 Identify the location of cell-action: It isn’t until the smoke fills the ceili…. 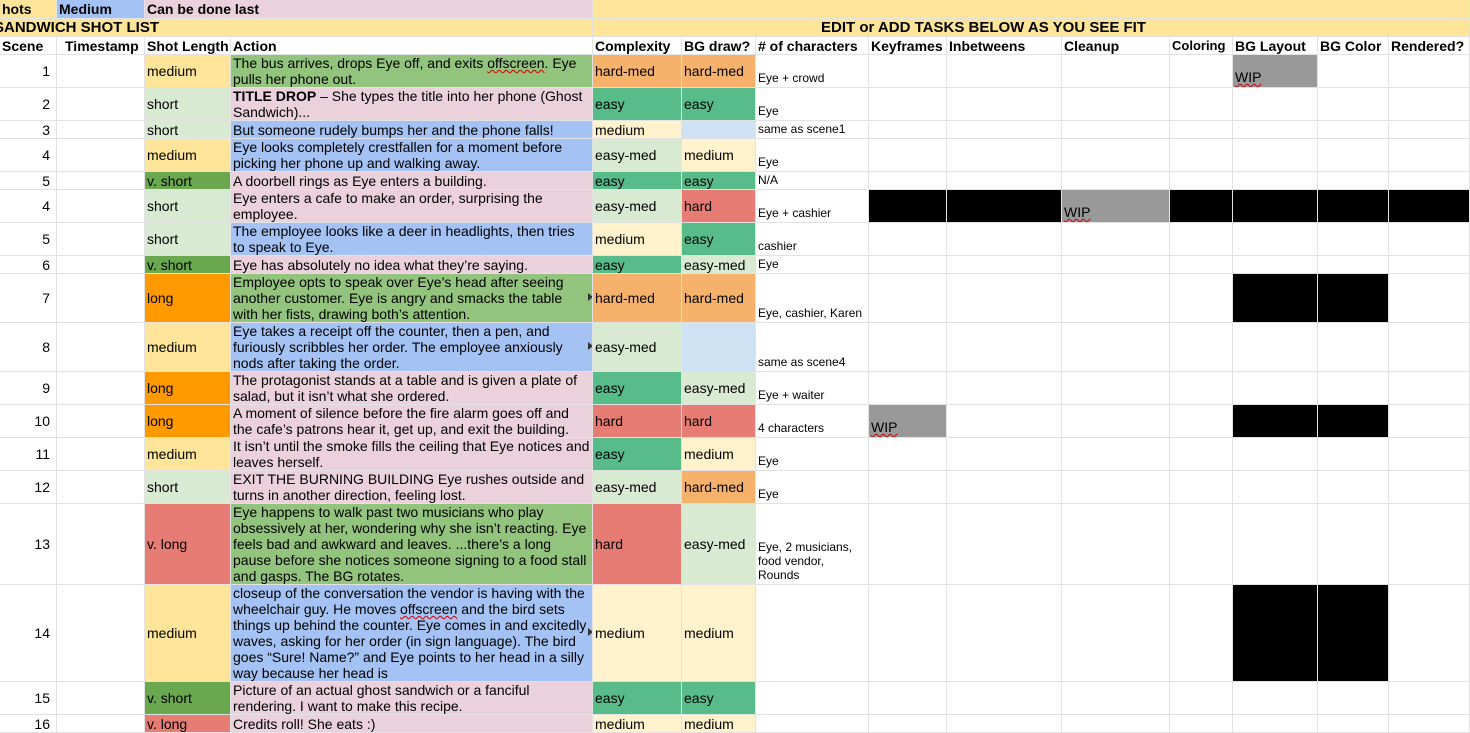
(412, 454).